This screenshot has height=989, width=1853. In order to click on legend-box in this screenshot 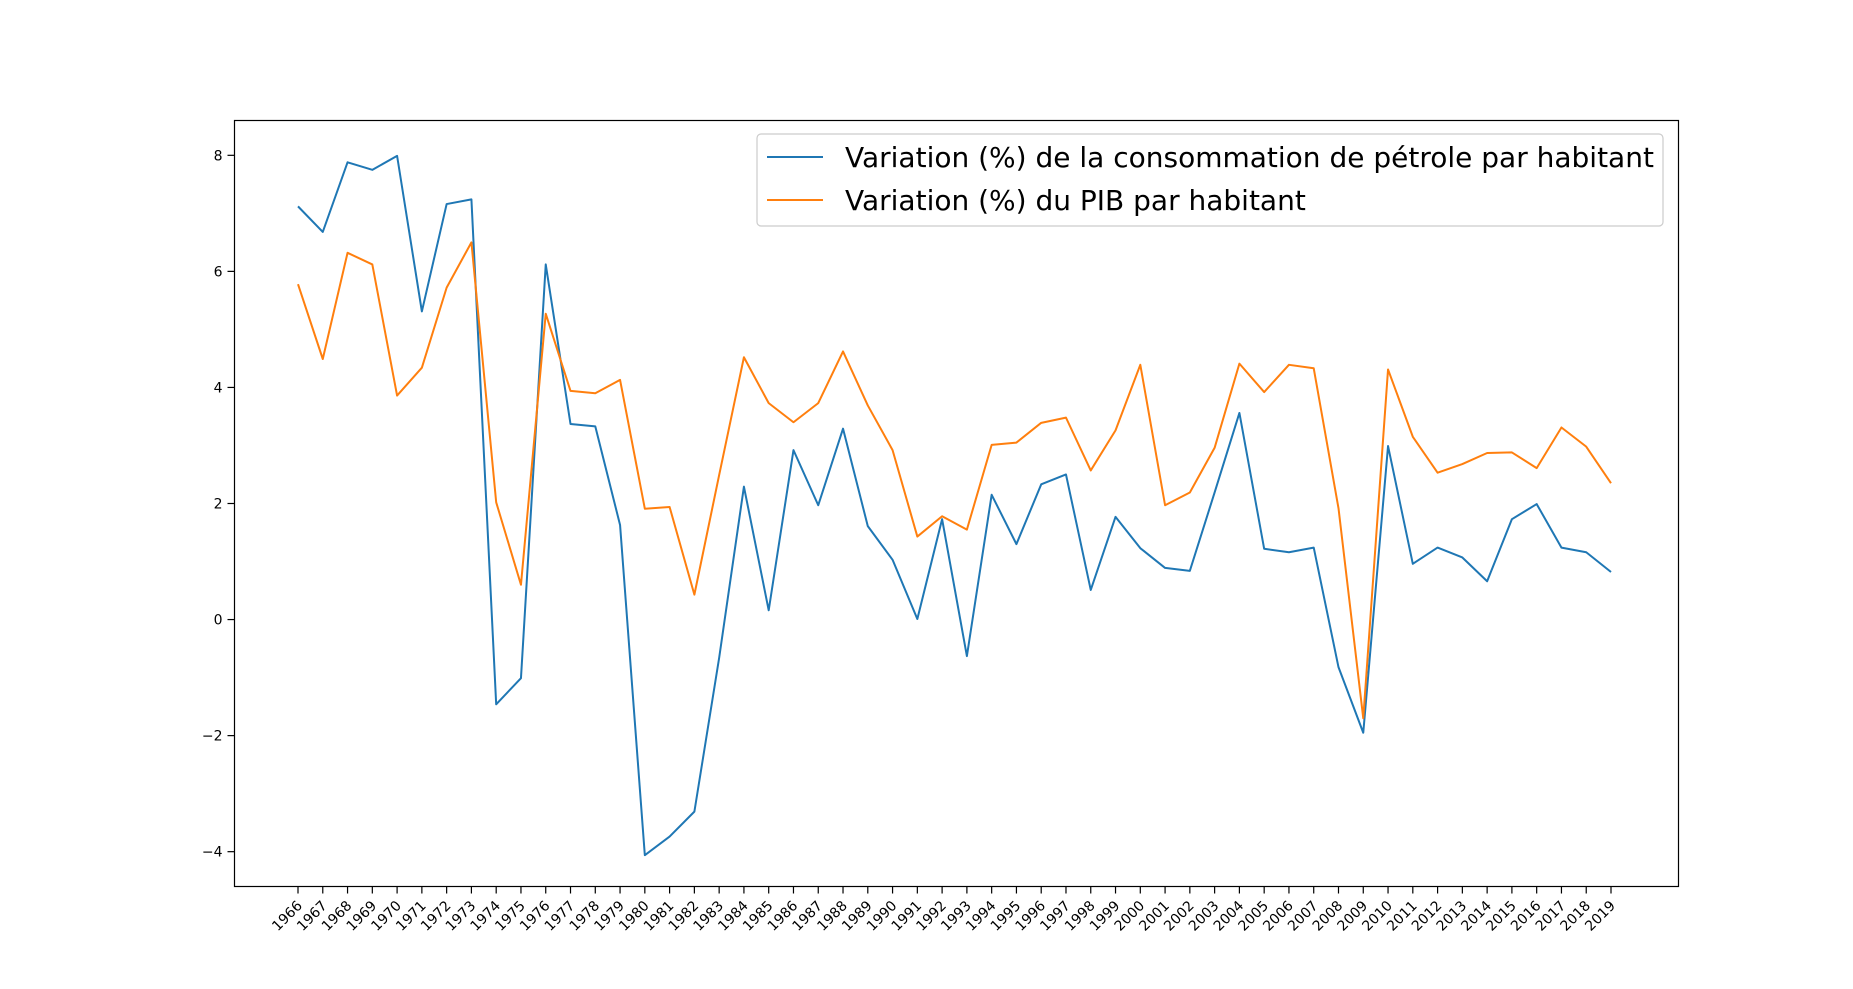, I will do `click(1210, 180)`.